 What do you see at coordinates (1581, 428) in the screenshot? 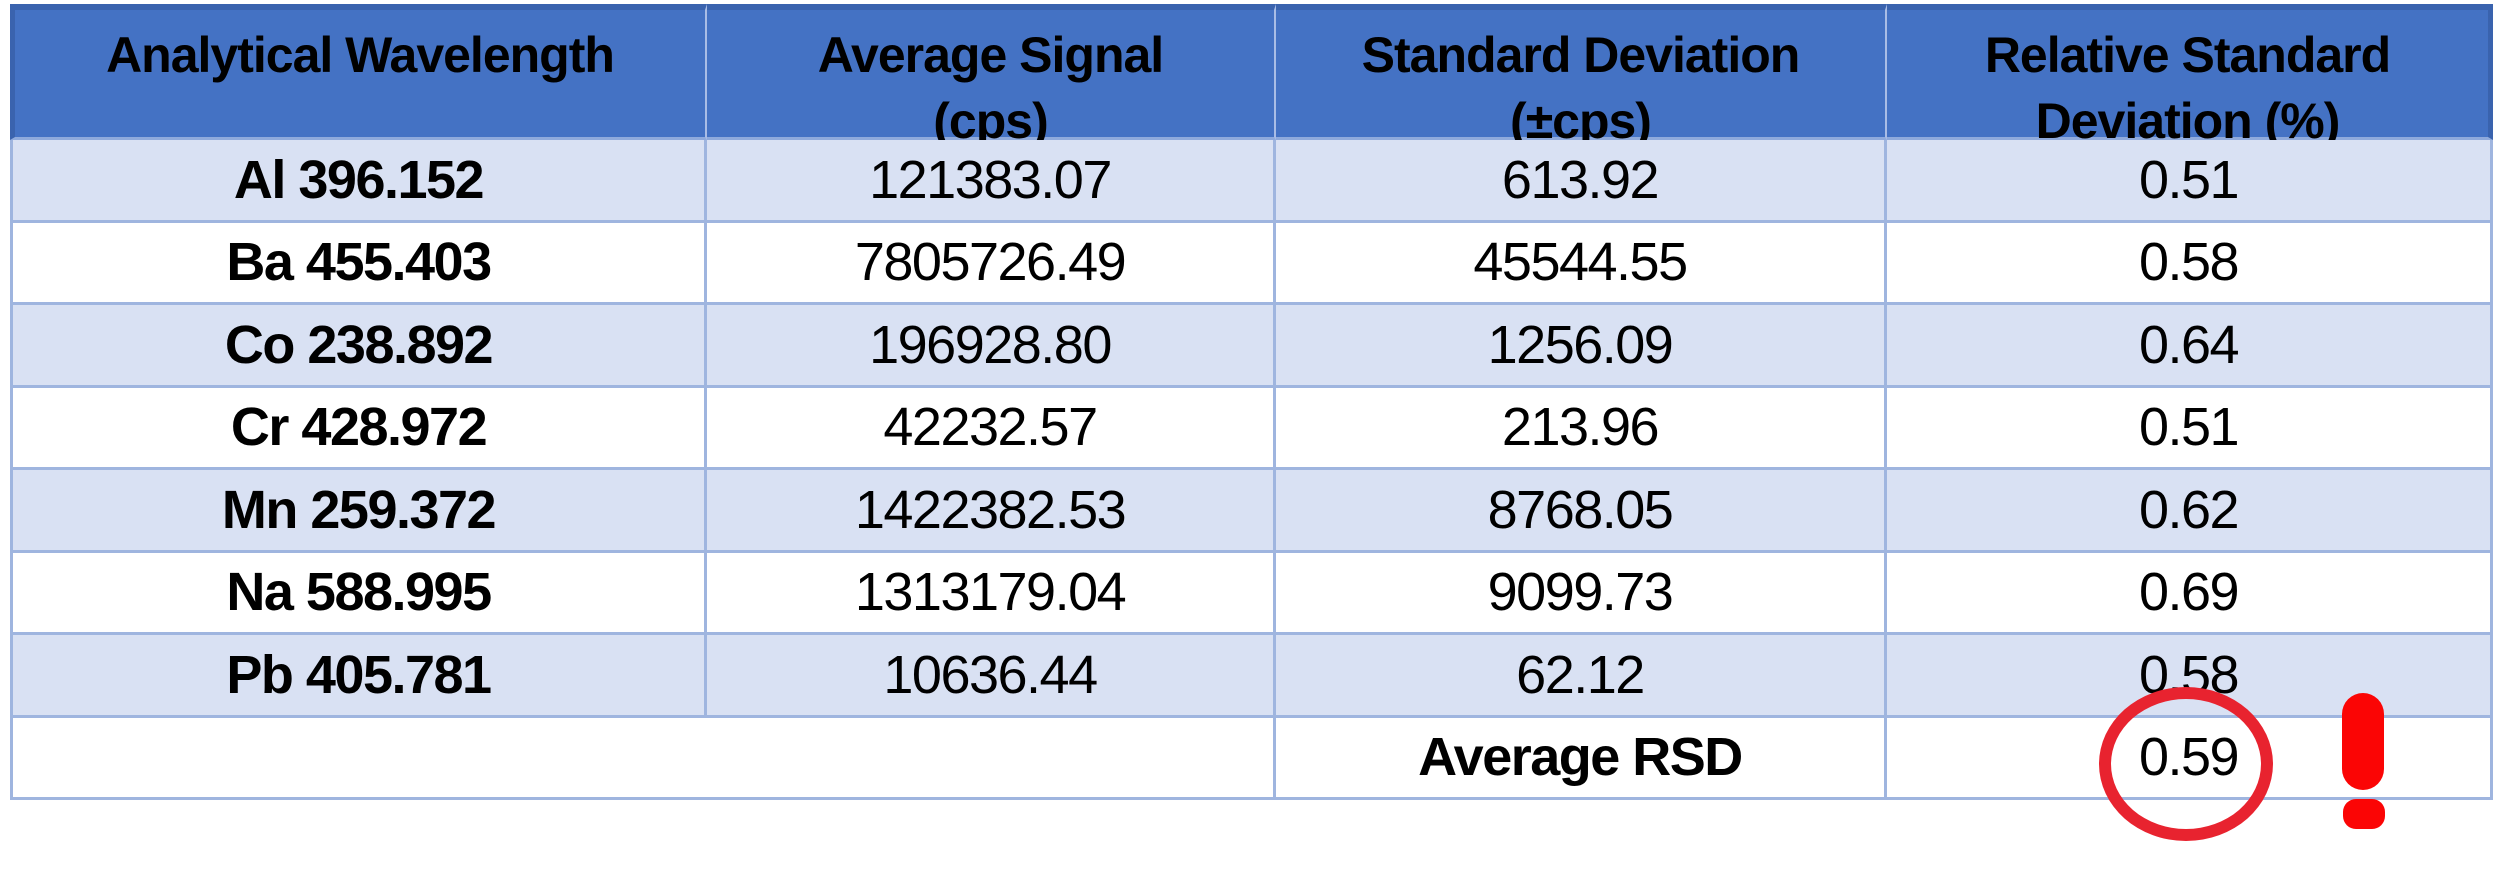
I see `cell-standard-deviation: 213.96` at bounding box center [1581, 428].